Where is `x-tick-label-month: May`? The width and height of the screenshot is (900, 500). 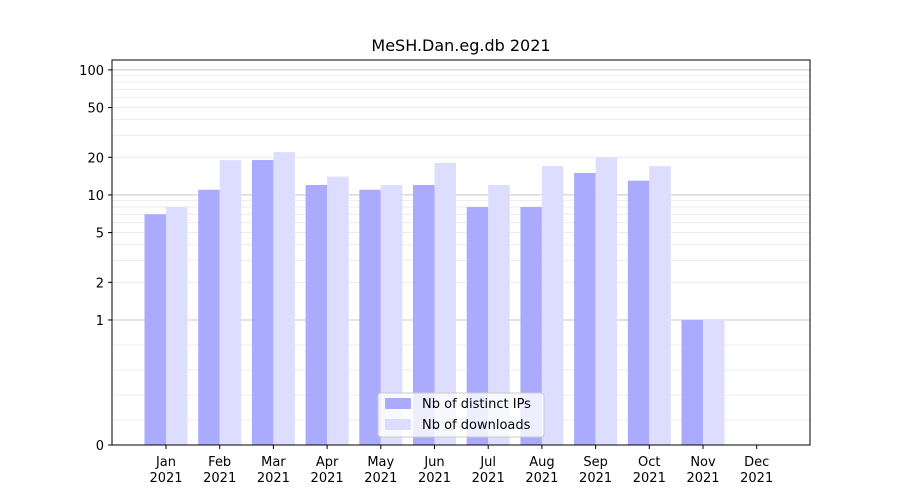
x-tick-label-month: May is located at coordinates (380, 462).